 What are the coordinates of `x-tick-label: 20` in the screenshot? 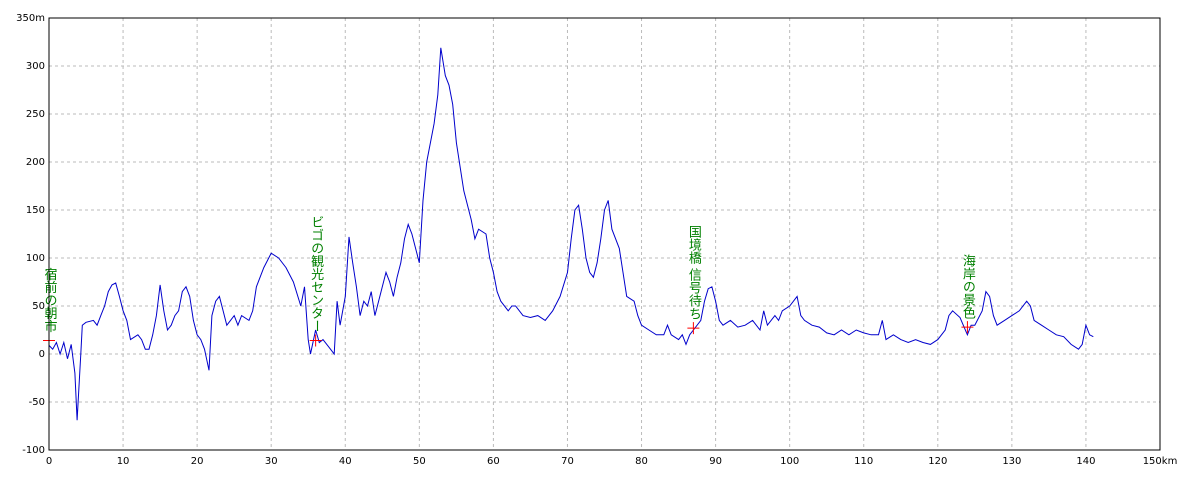 It's located at (197, 461).